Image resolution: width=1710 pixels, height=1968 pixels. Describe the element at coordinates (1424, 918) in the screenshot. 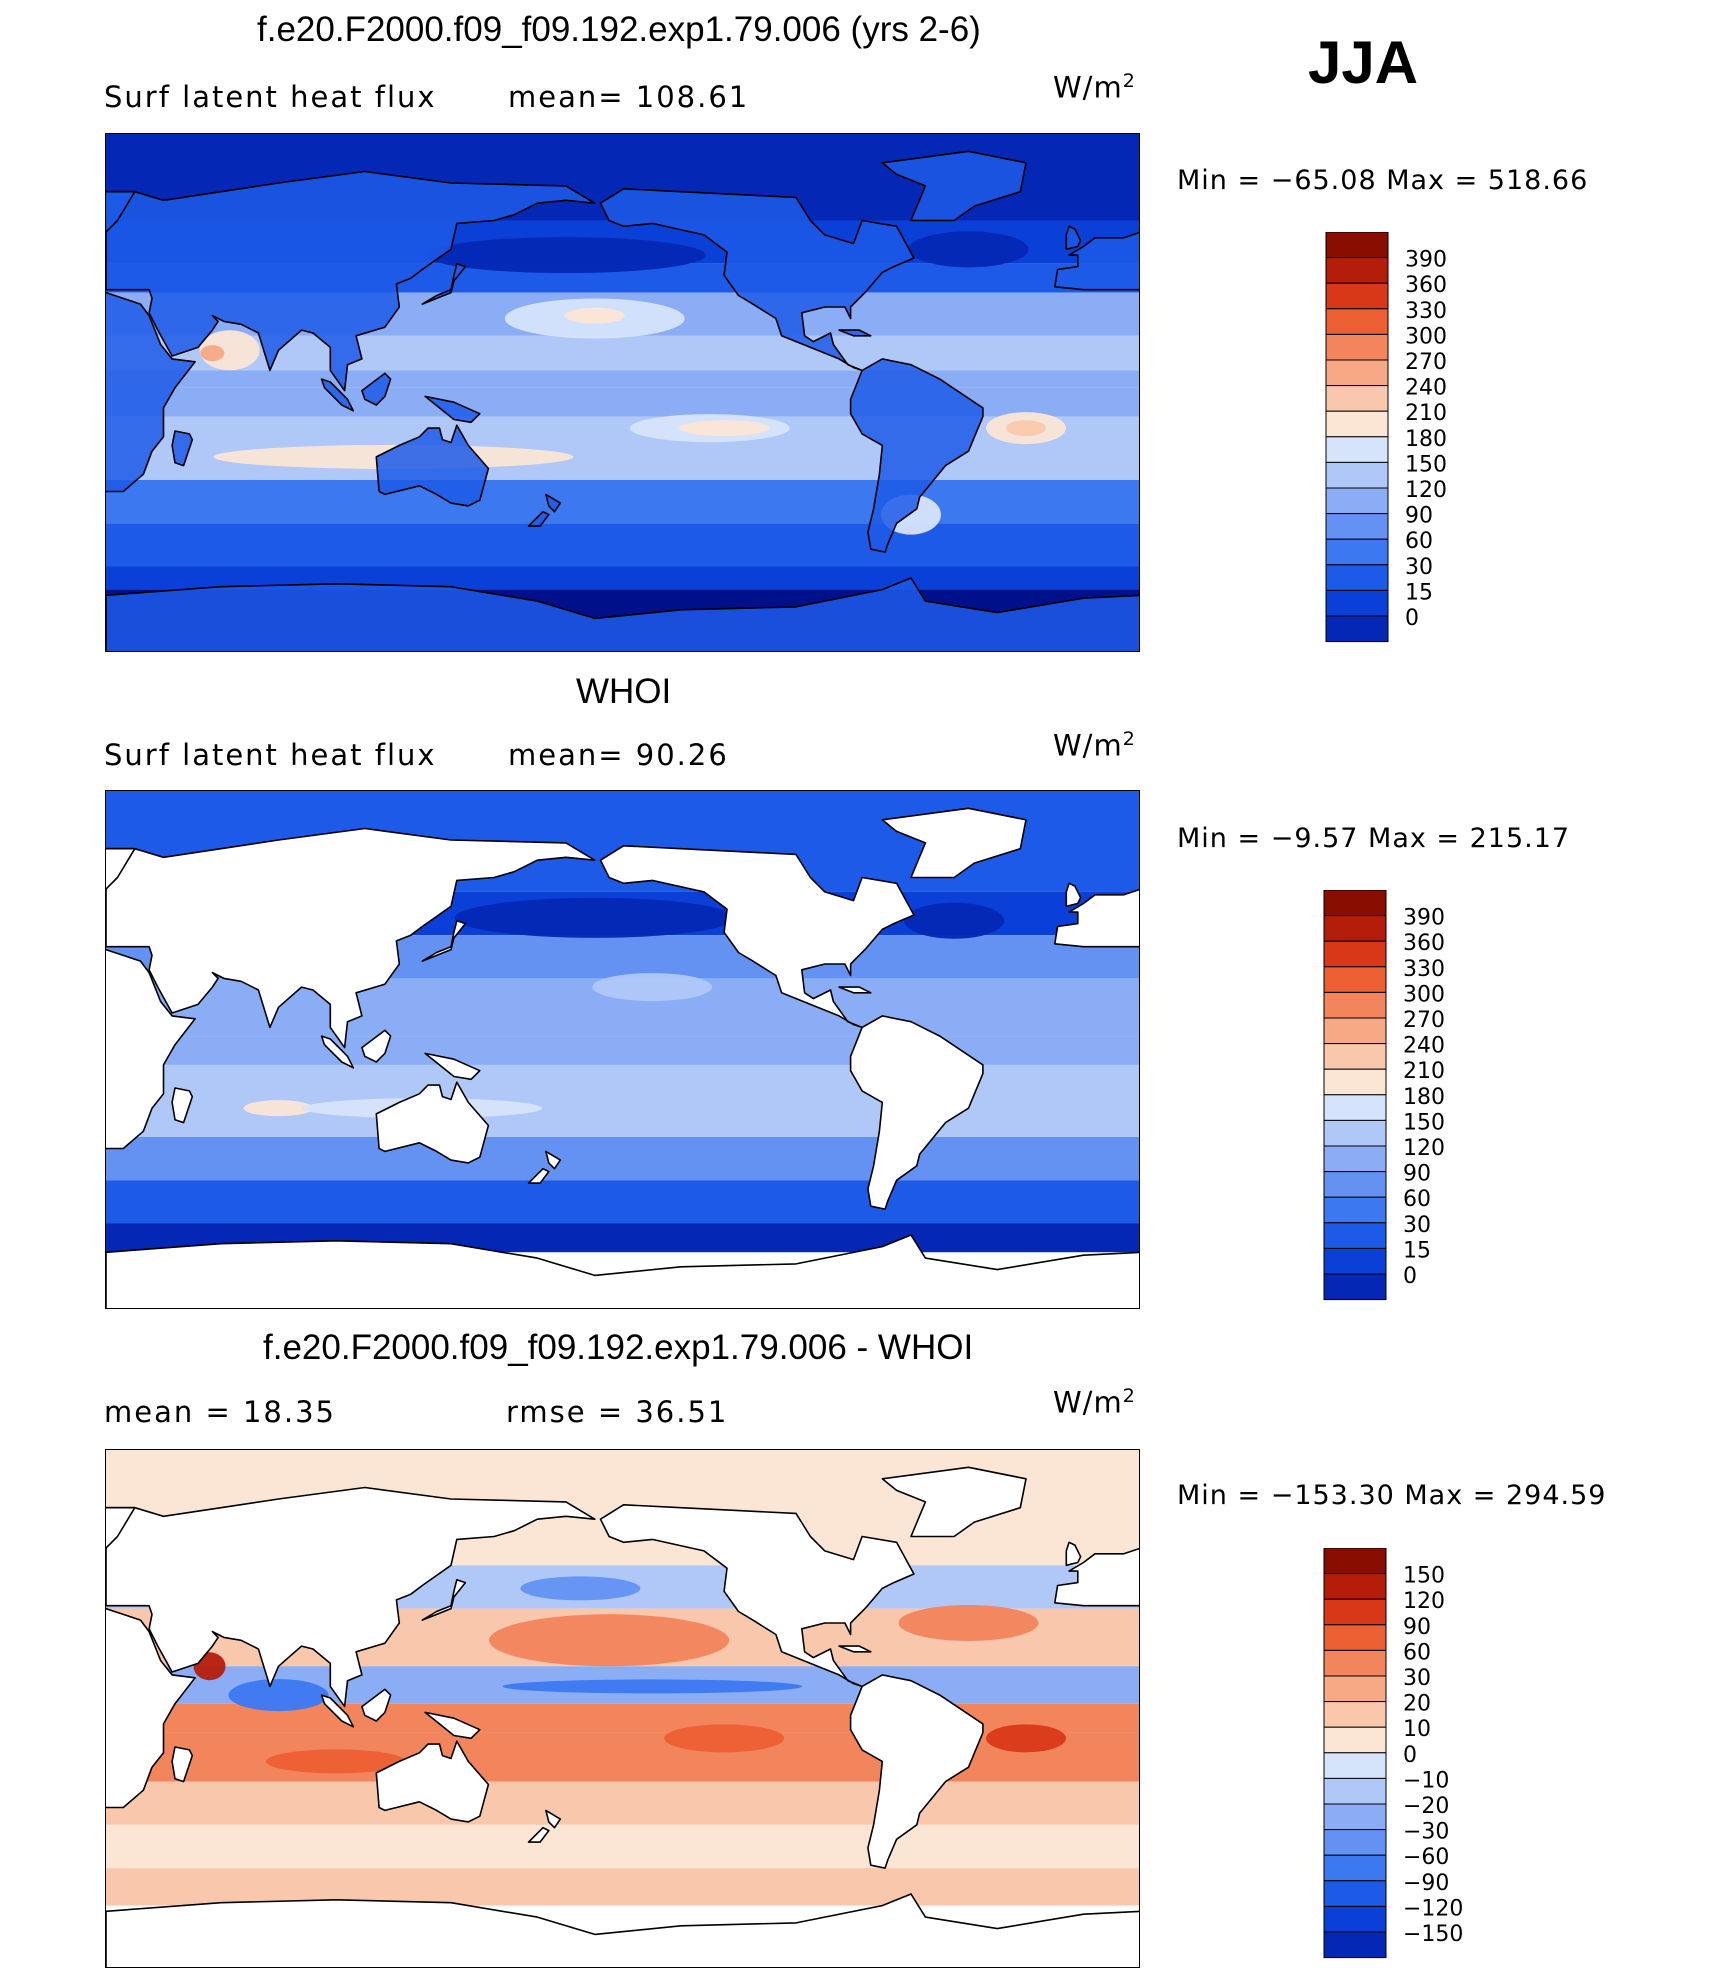

I see `colorbar-label: 390` at that location.